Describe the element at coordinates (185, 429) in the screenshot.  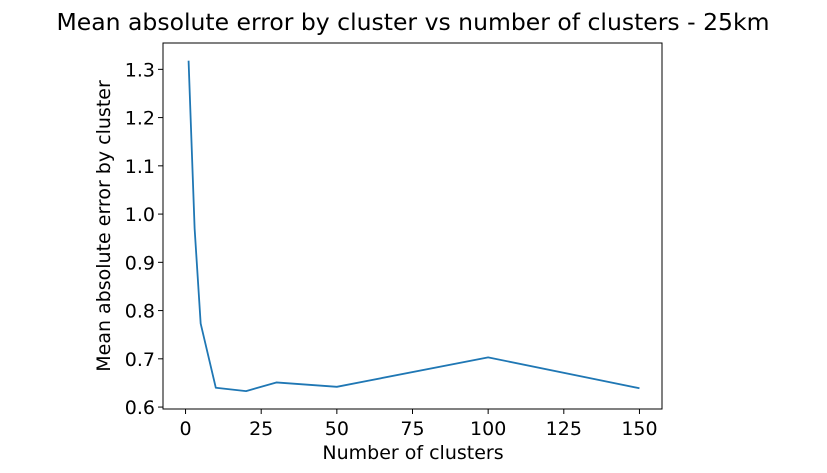
I see `x-tick-label: 0` at that location.